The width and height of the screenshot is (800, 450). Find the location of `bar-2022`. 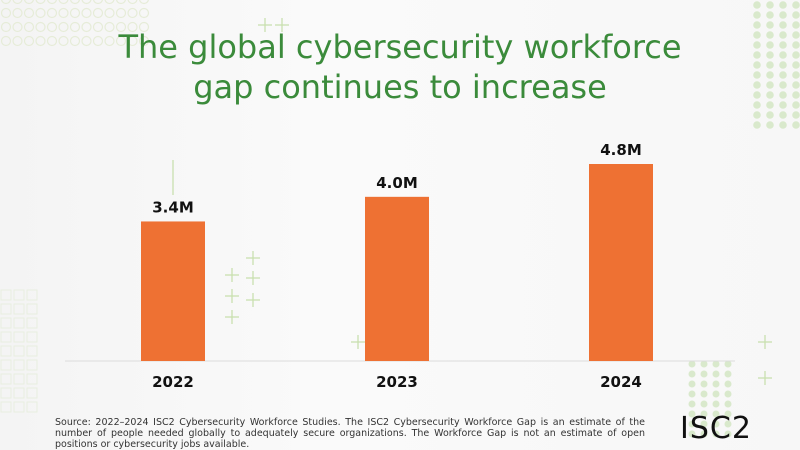

bar-2022 is located at coordinates (173, 291).